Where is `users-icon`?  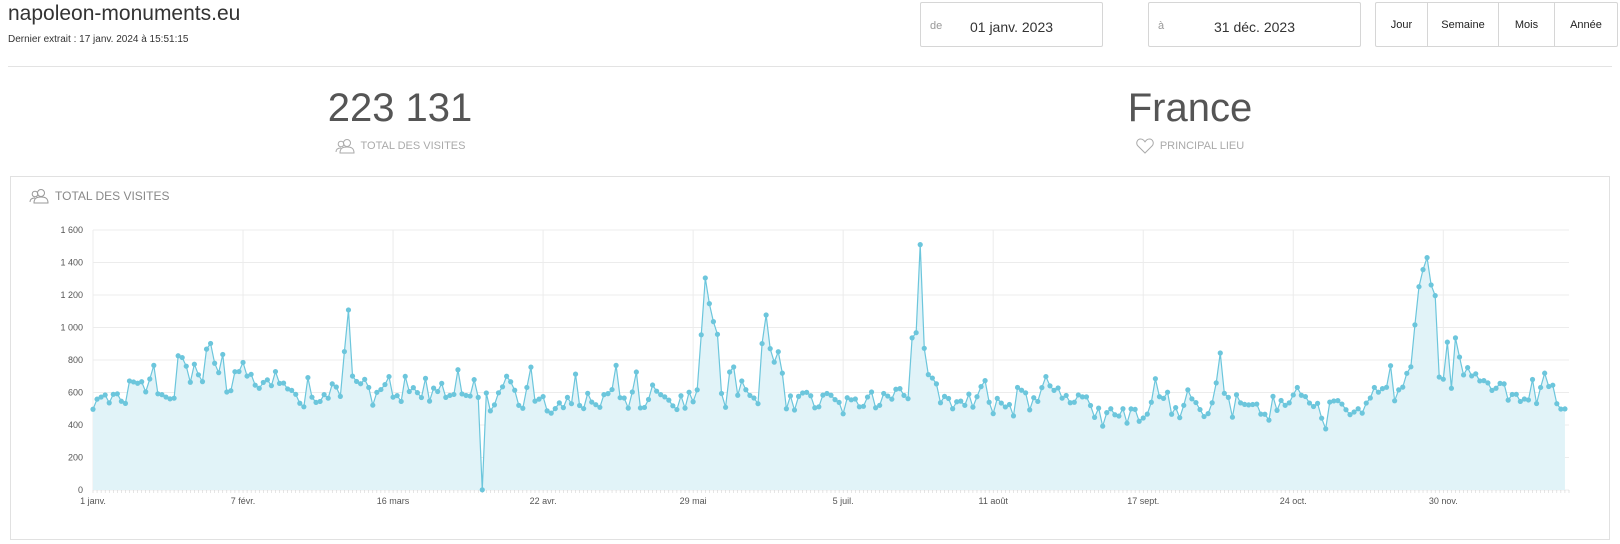 users-icon is located at coordinates (345, 146).